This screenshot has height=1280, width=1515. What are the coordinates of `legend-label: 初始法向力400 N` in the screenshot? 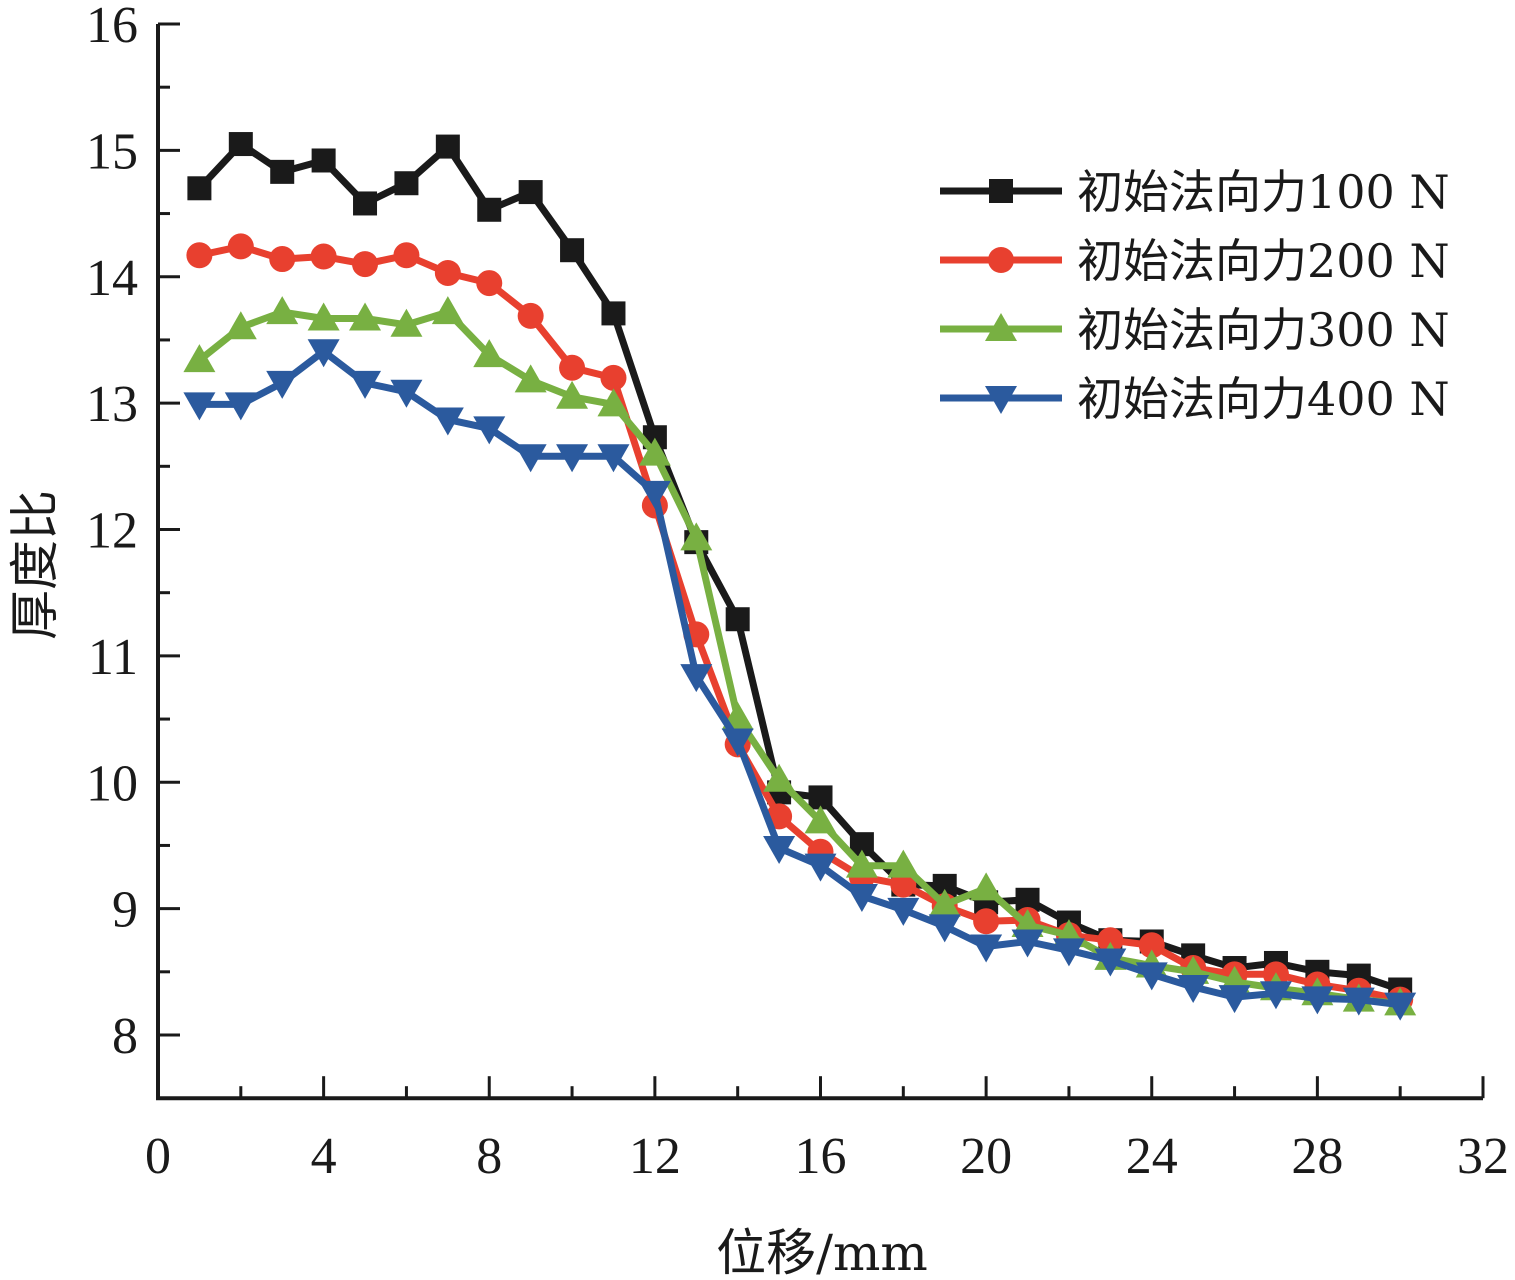 It's located at (1263, 399).